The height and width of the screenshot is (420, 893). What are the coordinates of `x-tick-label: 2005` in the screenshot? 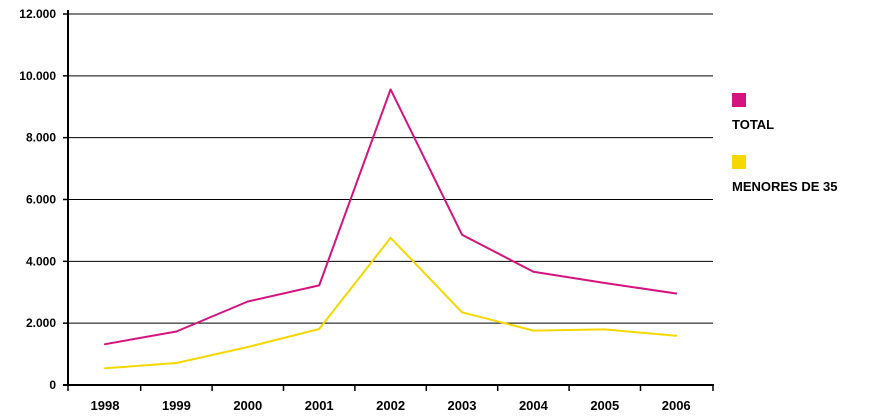 It's located at (604, 405).